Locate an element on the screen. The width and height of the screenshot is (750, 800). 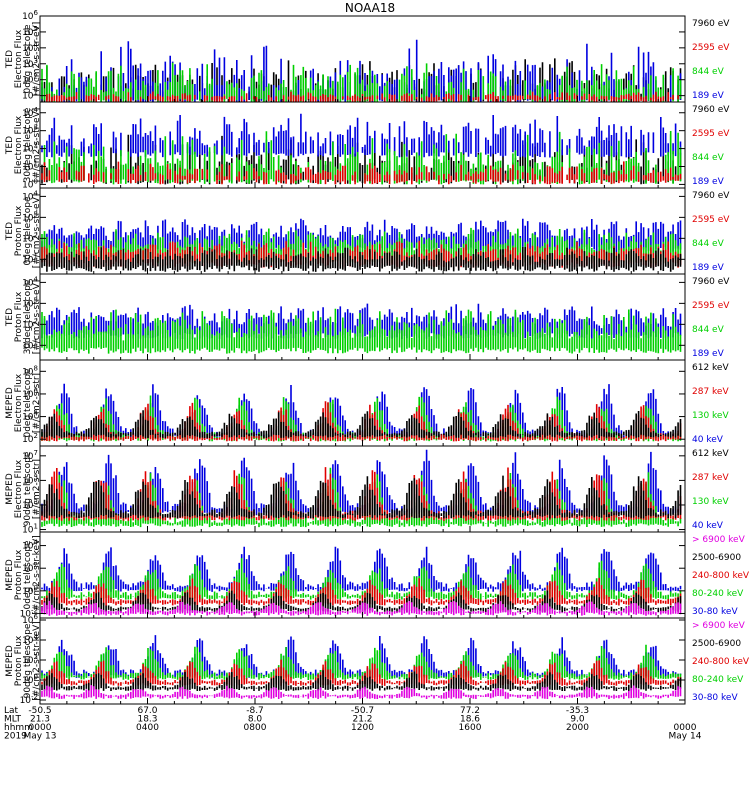
xtick-date-label: May 13 is located at coordinates (40, 737).